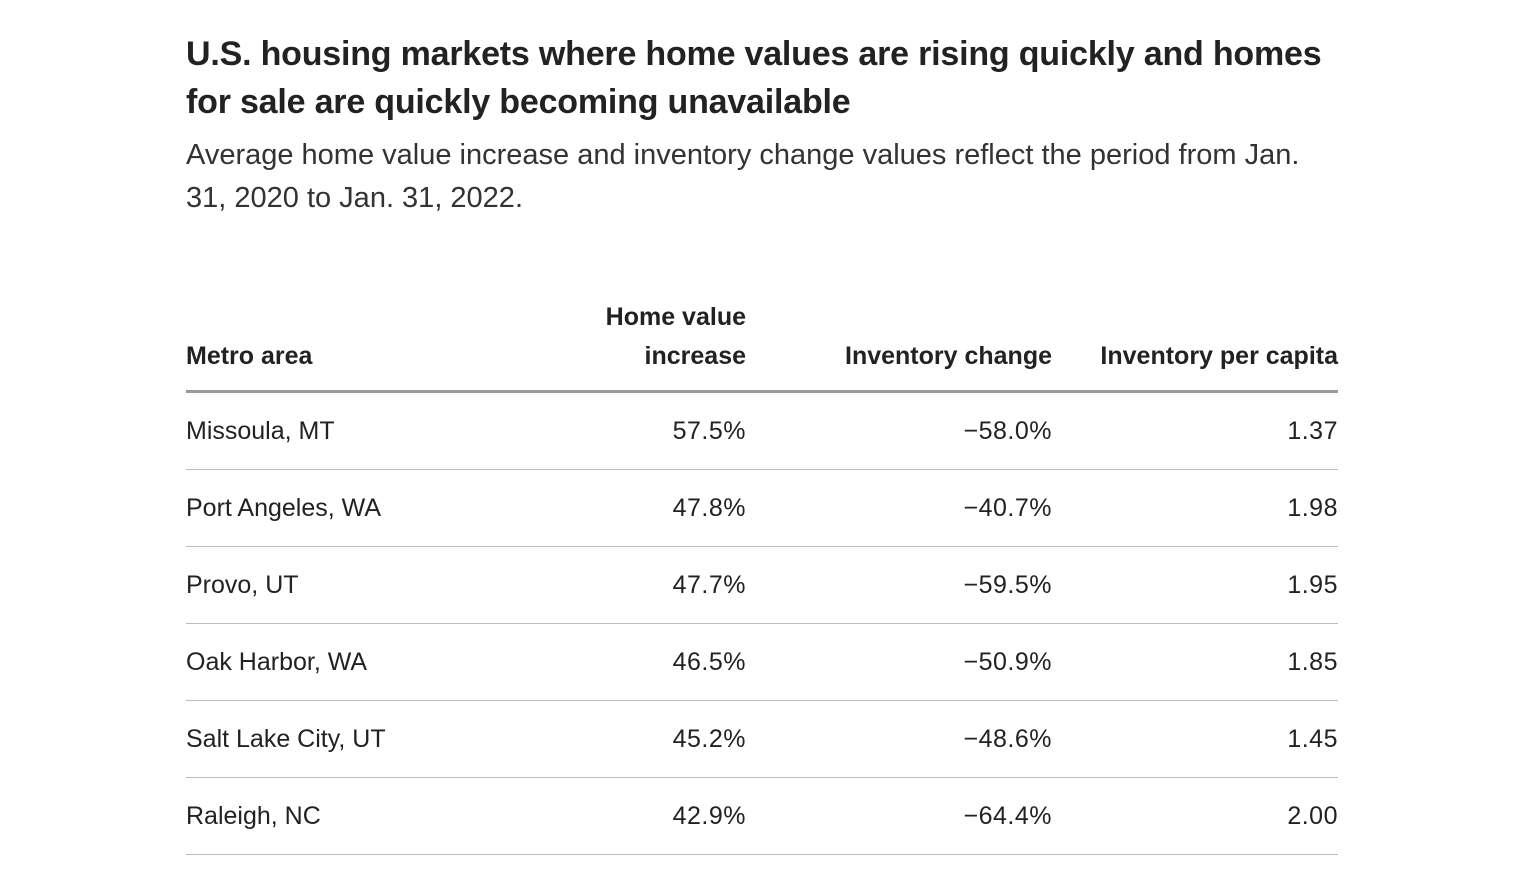 This screenshot has height=878, width=1514. Describe the element at coordinates (351, 585) in the screenshot. I see `cell-metro-area: Provo, UT` at that location.